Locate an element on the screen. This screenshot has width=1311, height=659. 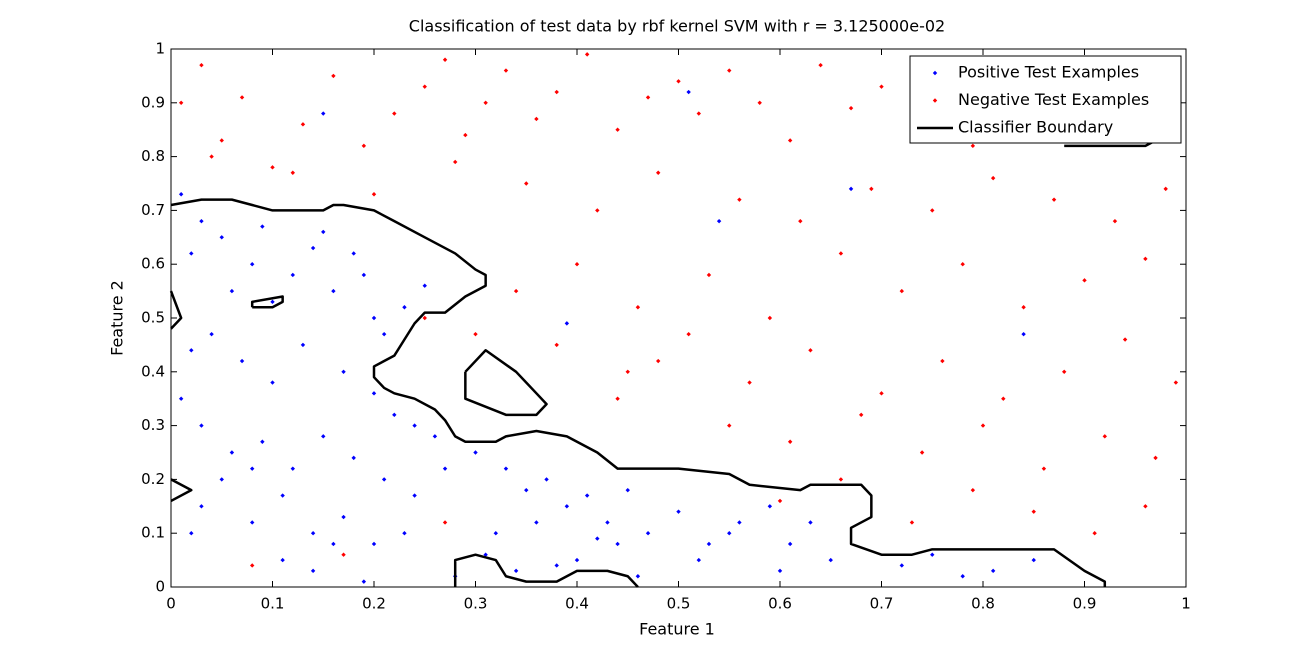
x-axis-label: Feature 1 is located at coordinates (677, 629).